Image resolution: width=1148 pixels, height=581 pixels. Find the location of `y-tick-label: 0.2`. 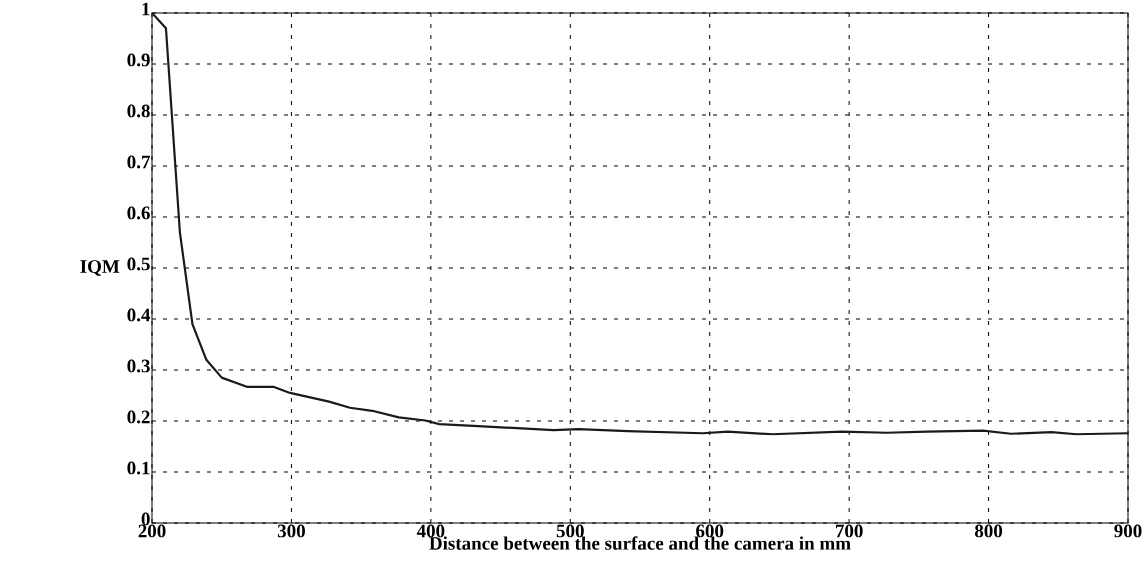

y-tick-label: 0.2 is located at coordinates (138, 417).